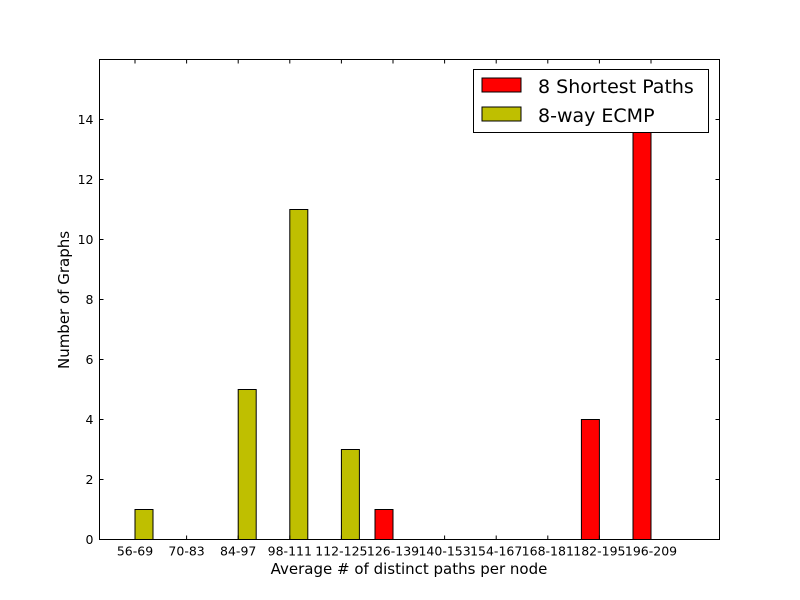  What do you see at coordinates (90, 419) in the screenshot?
I see `y-tick-label: 4` at bounding box center [90, 419].